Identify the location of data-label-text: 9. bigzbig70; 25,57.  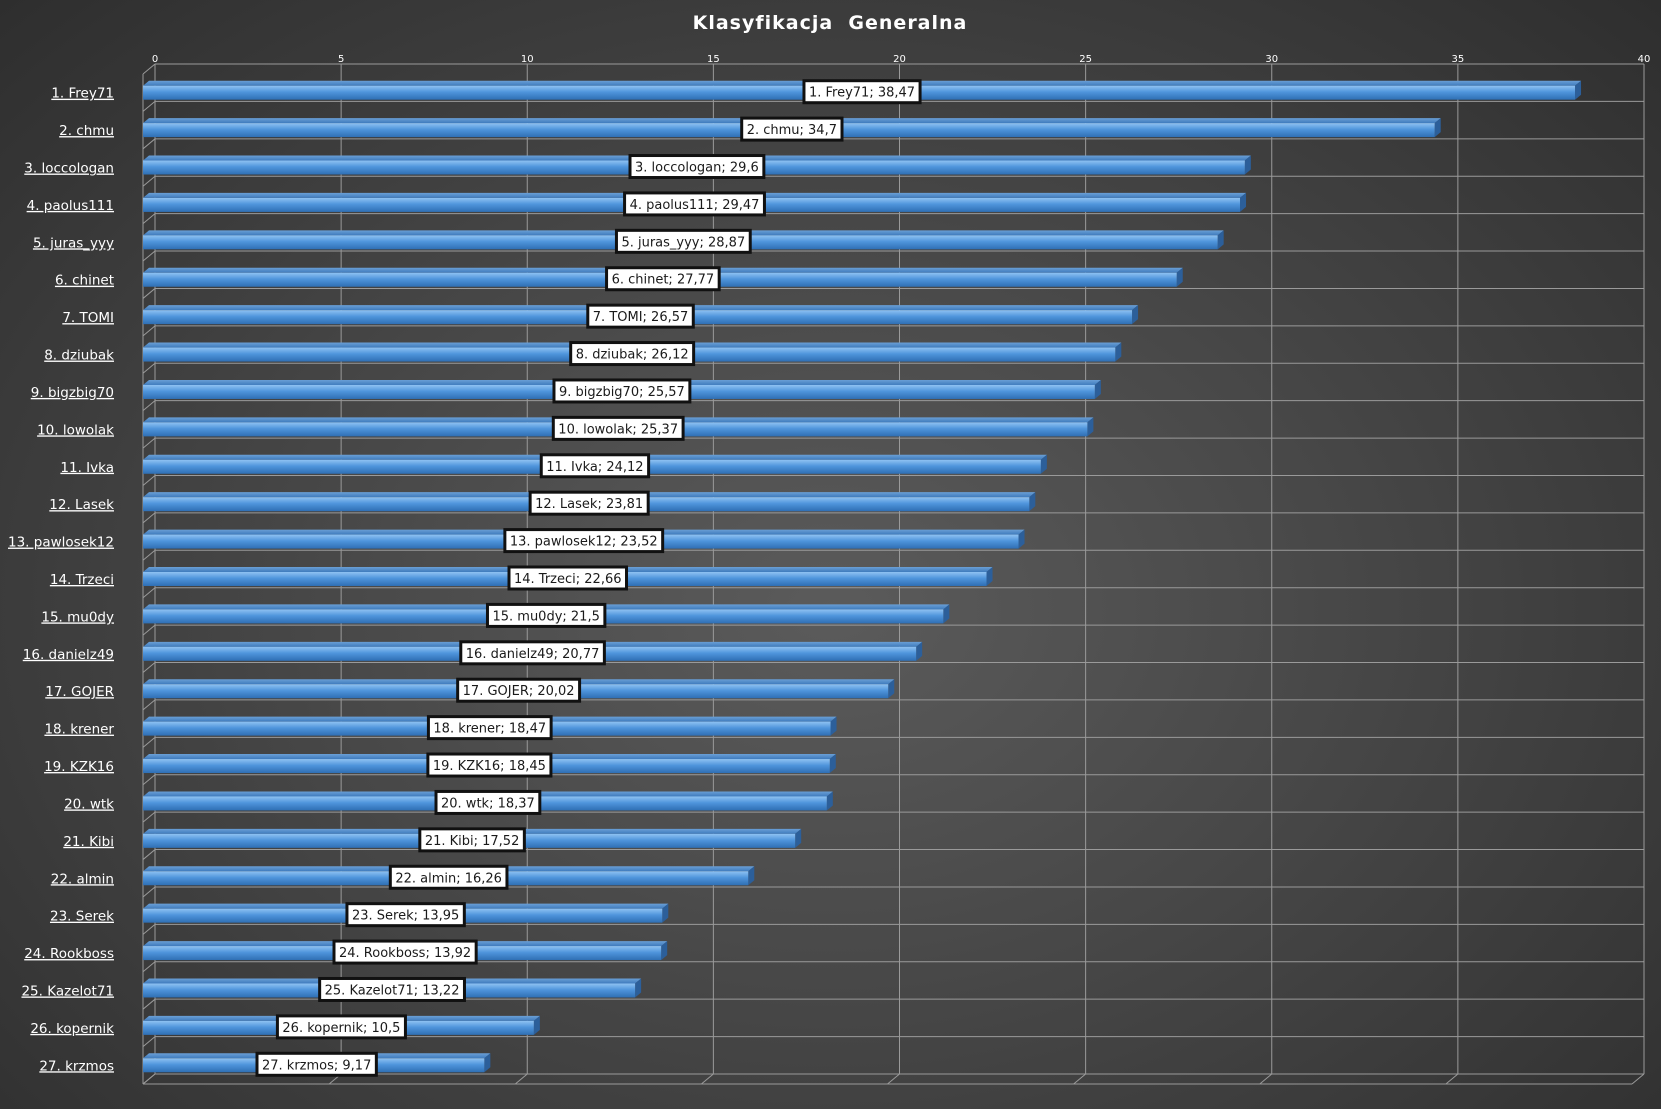
(622, 392).